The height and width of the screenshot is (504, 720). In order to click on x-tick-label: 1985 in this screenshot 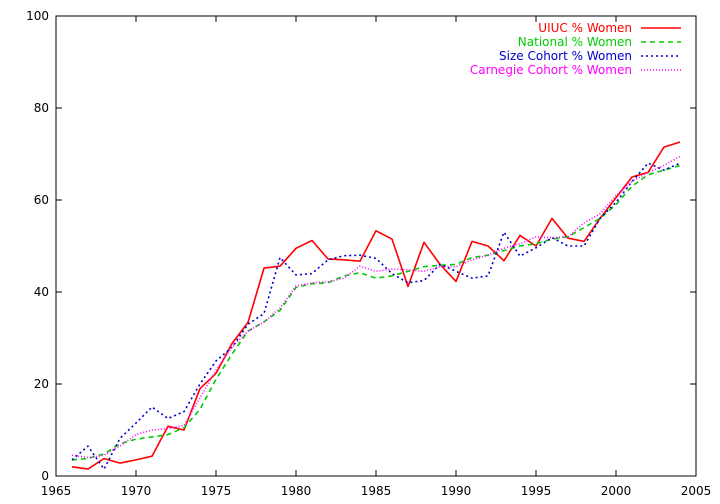, I will do `click(376, 491)`.